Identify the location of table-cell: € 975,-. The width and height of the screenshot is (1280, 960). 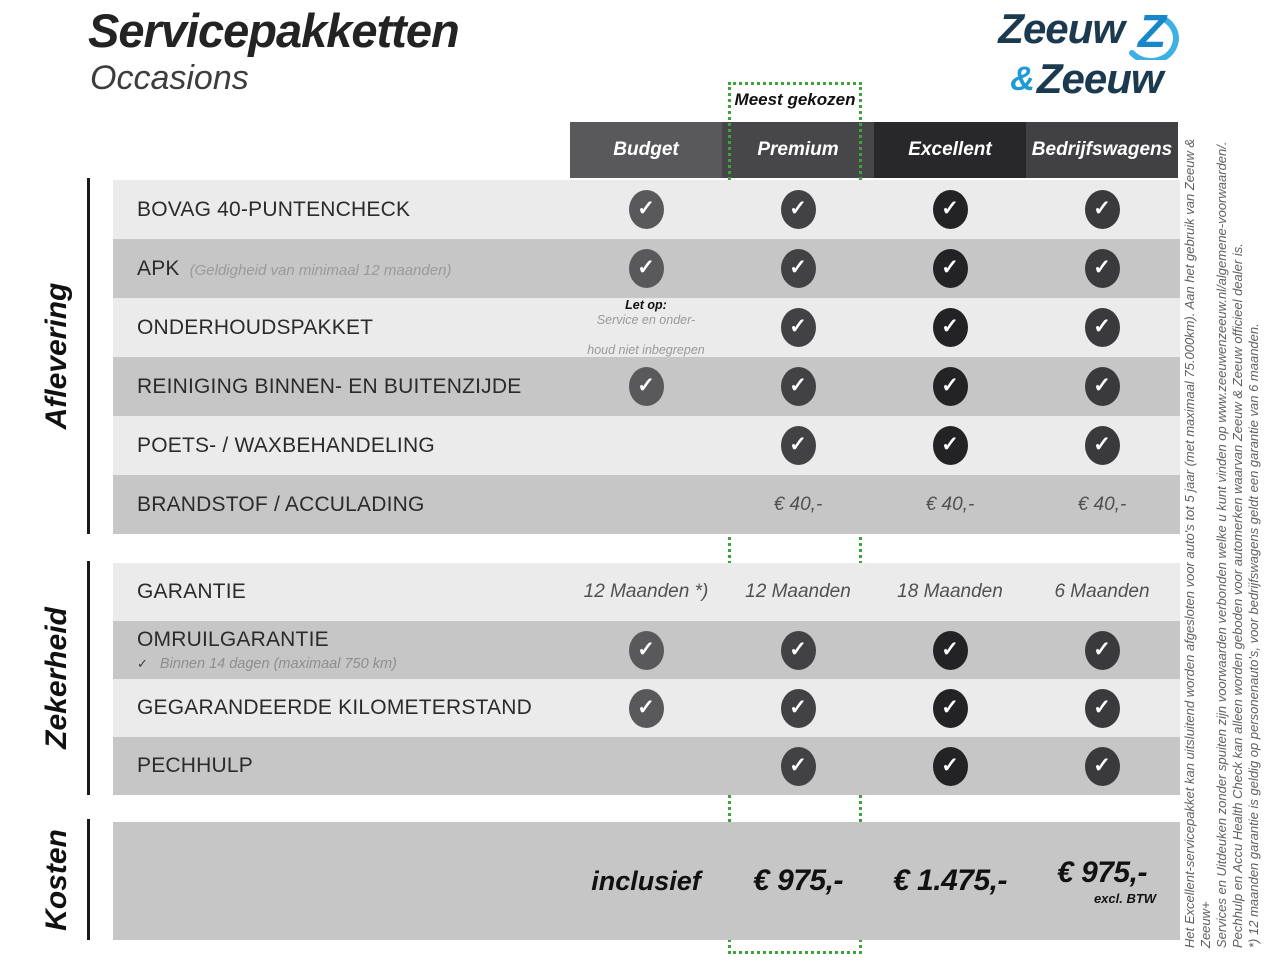
(798, 881).